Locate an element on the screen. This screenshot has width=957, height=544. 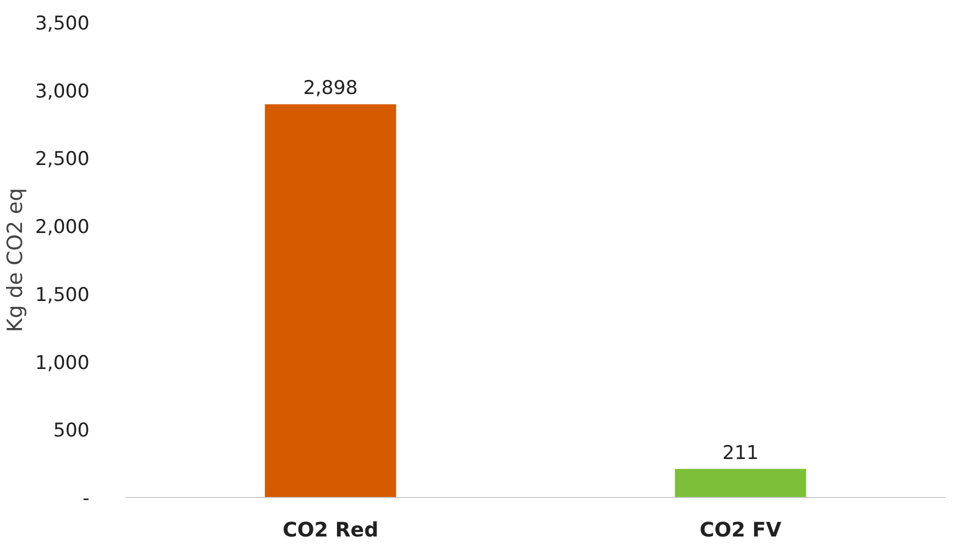
y-tick-label: 3,000 is located at coordinates (62, 91).